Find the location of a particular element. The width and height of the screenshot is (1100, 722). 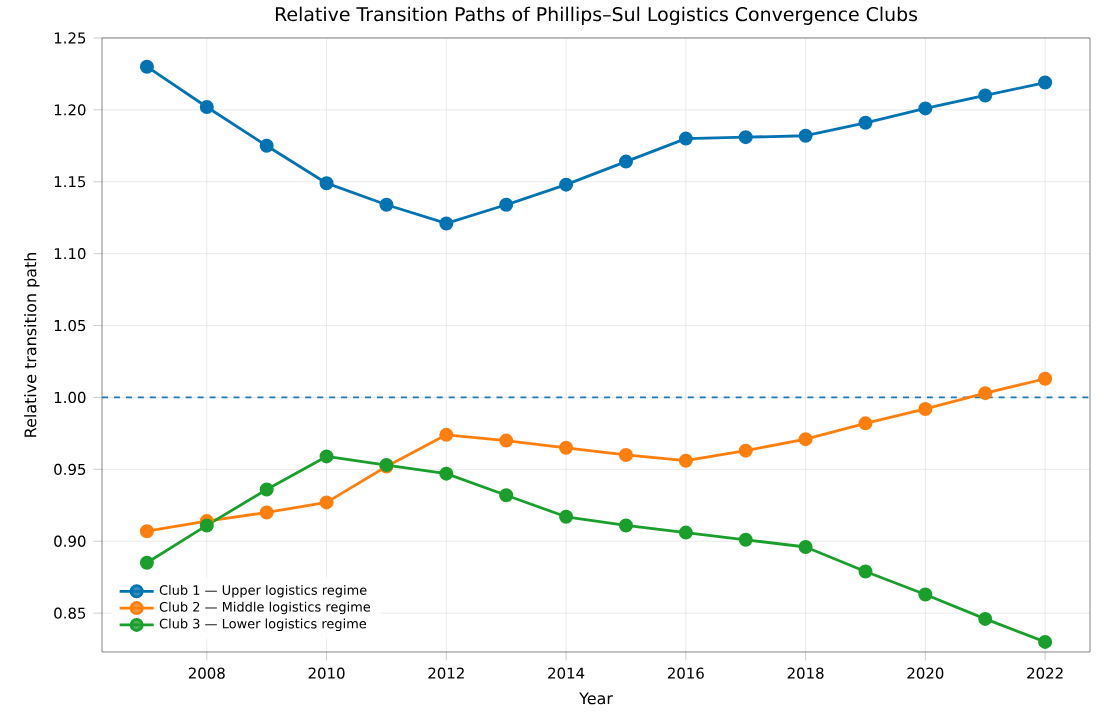

chart-title: Relative Transition Paths of Phillips–Sul Logistics Convergence Clubs is located at coordinates (596, 15).